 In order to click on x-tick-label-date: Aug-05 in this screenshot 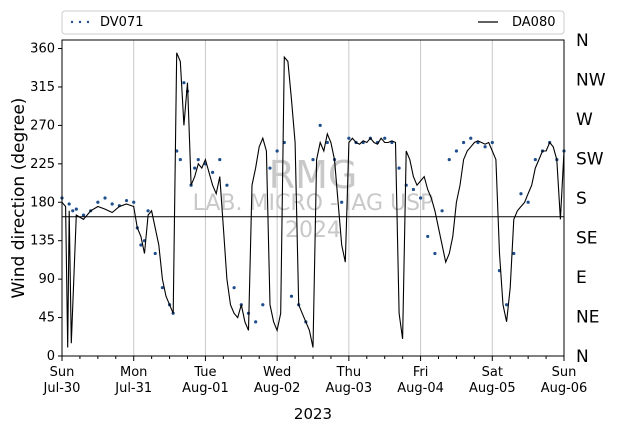, I will do `click(492, 388)`.